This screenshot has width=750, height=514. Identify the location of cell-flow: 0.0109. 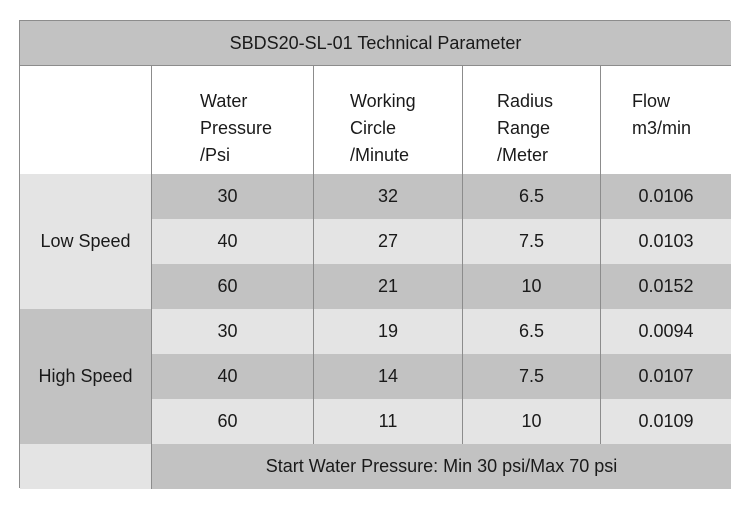
(665, 421).